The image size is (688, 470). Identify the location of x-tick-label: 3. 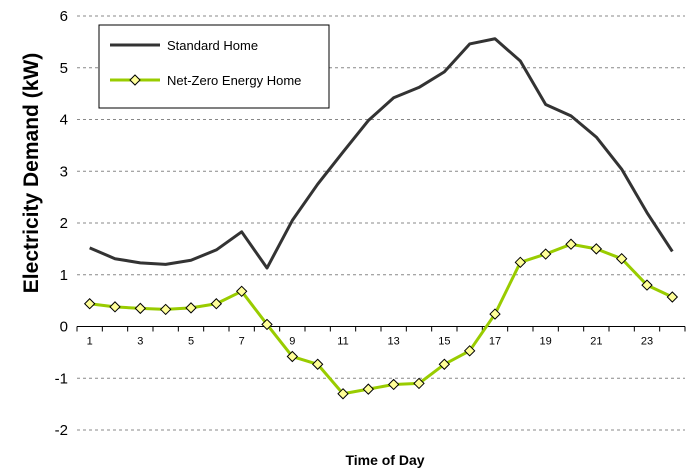
(140, 342).